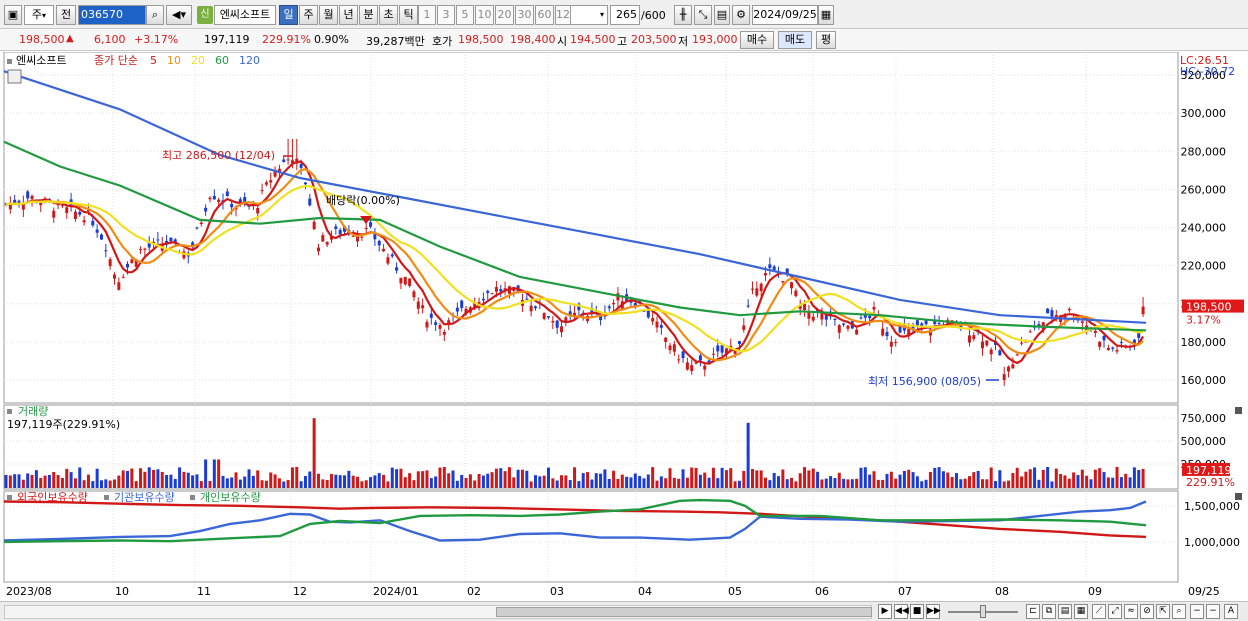 The image size is (1248, 621). Describe the element at coordinates (1204, 60) in the screenshot. I see `lc-label: LC:26.51` at that location.